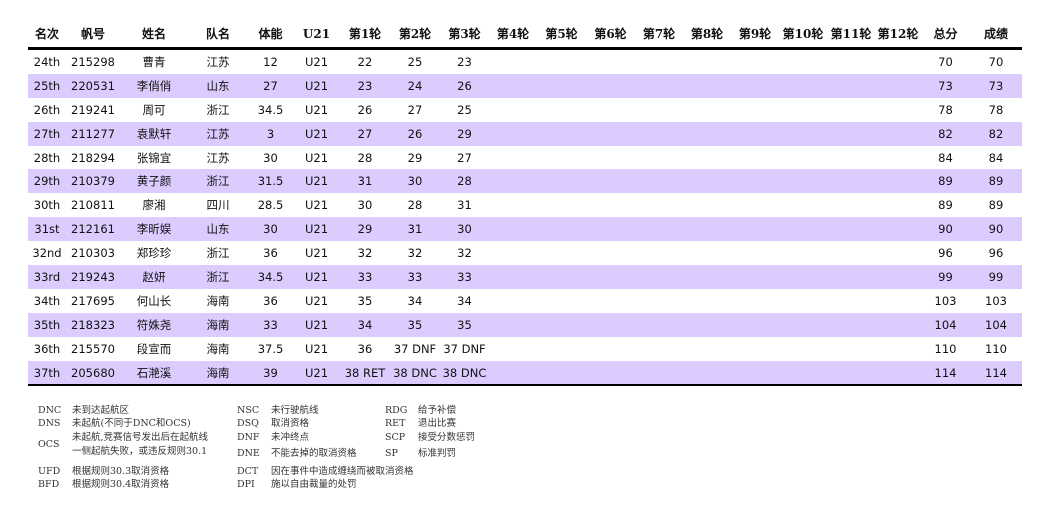  Describe the element at coordinates (996, 109) in the screenshot. I see `table-cell: 78` at that location.